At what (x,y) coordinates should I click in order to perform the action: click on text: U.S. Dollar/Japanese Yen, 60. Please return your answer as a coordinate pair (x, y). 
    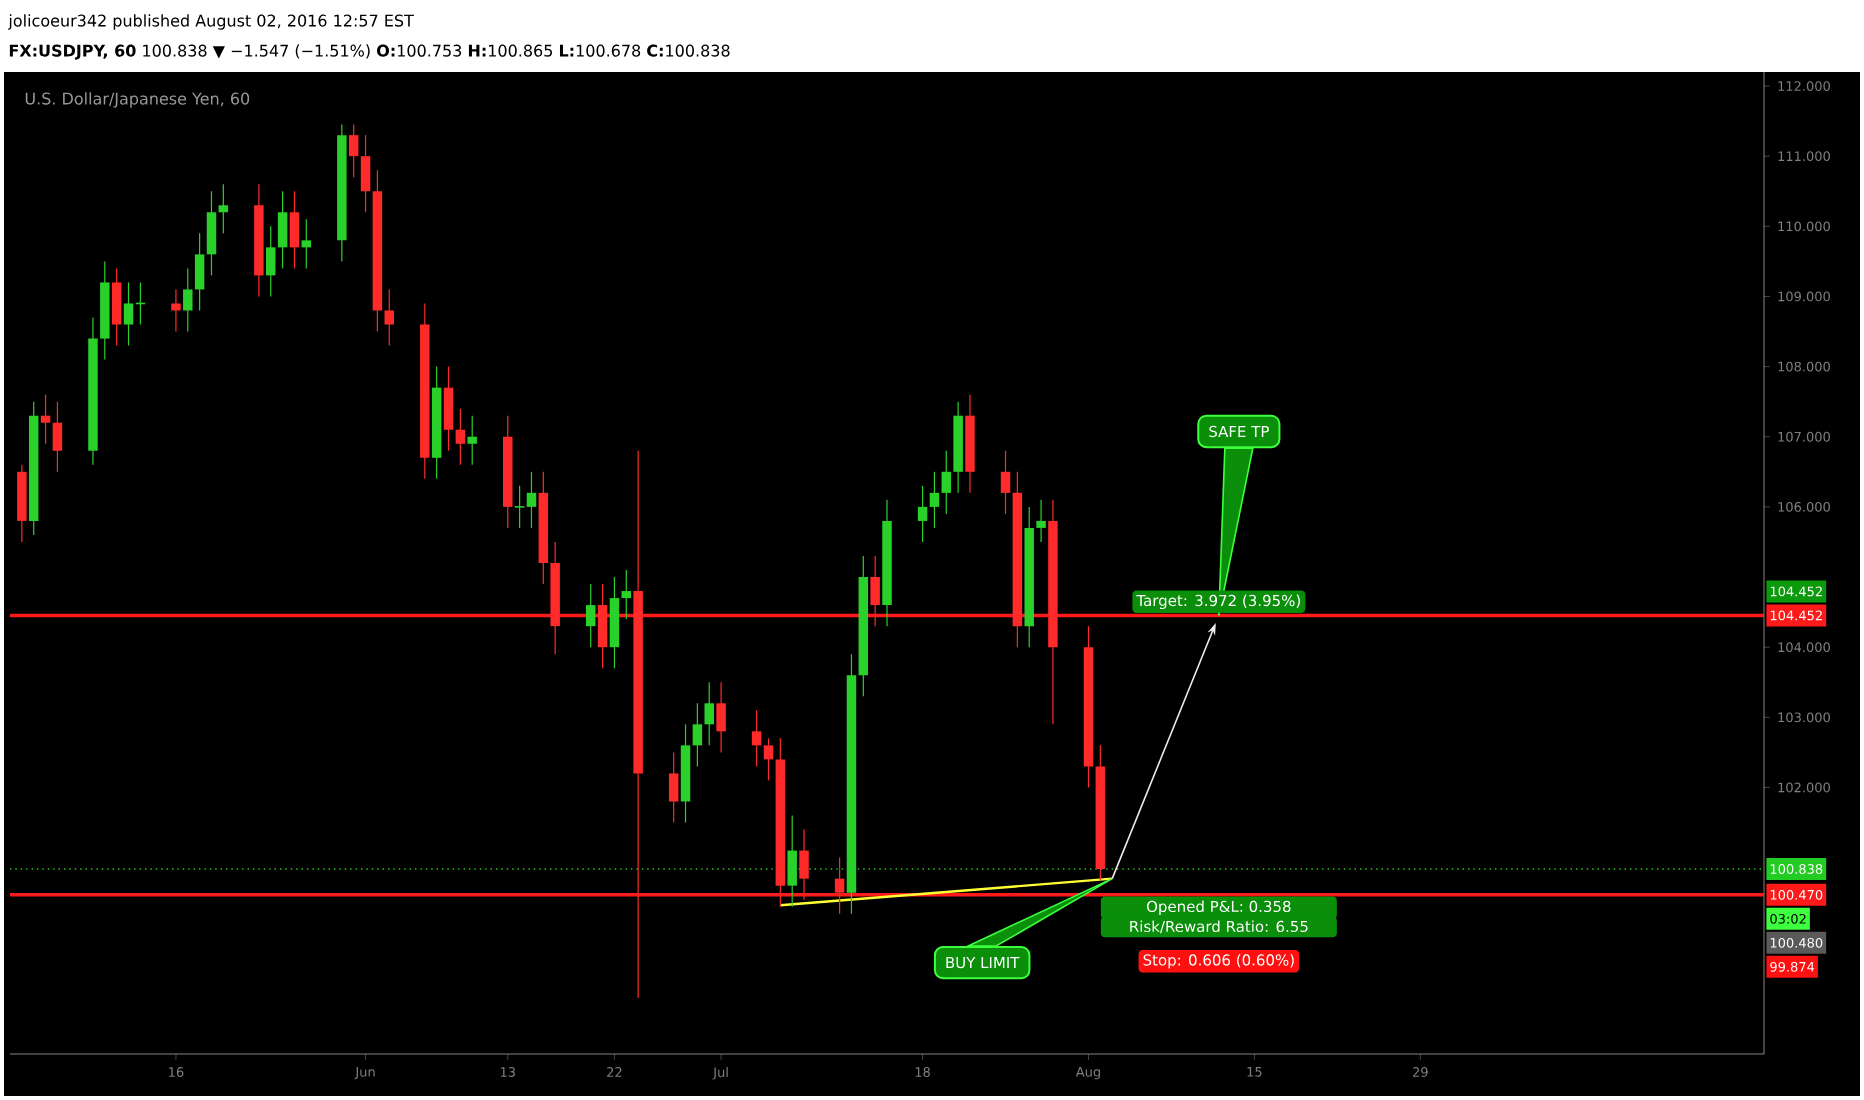
    Looking at the image, I should click on (137, 100).